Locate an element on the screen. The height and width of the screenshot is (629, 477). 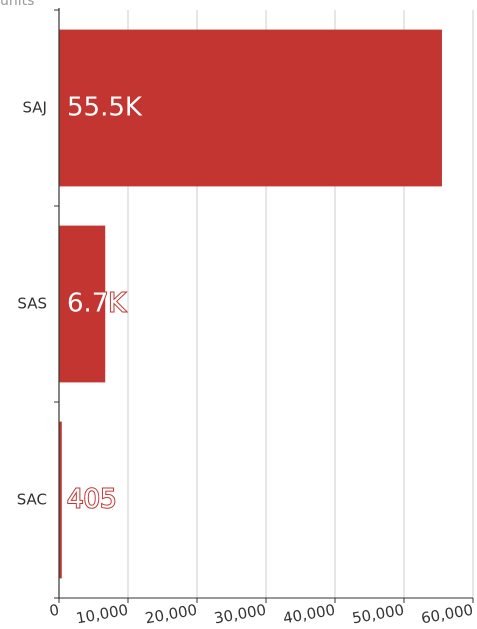
x-tick-label: 60,000 is located at coordinates (447, 614).